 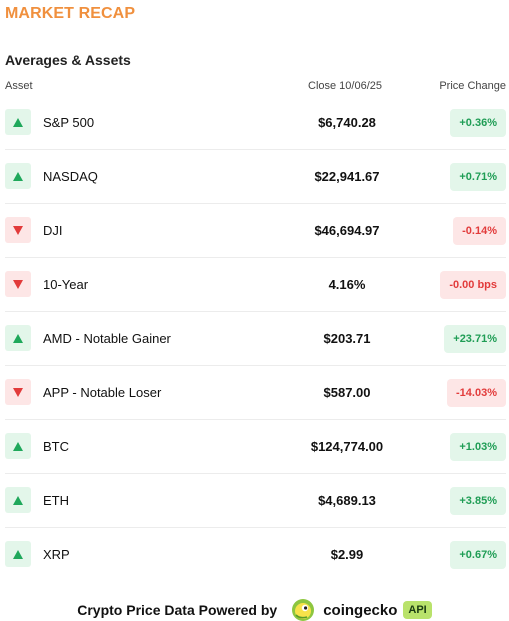 What do you see at coordinates (417, 610) in the screenshot?
I see `api-badge: API` at bounding box center [417, 610].